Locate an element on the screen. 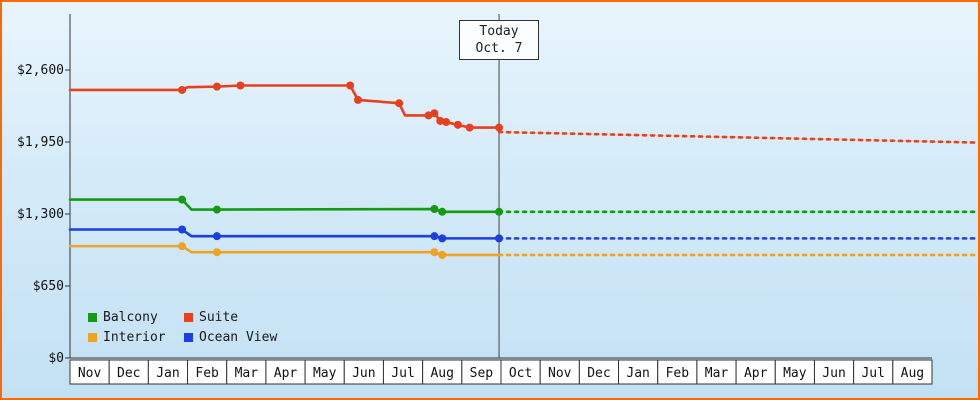  legend-label: Interior is located at coordinates (134, 337).